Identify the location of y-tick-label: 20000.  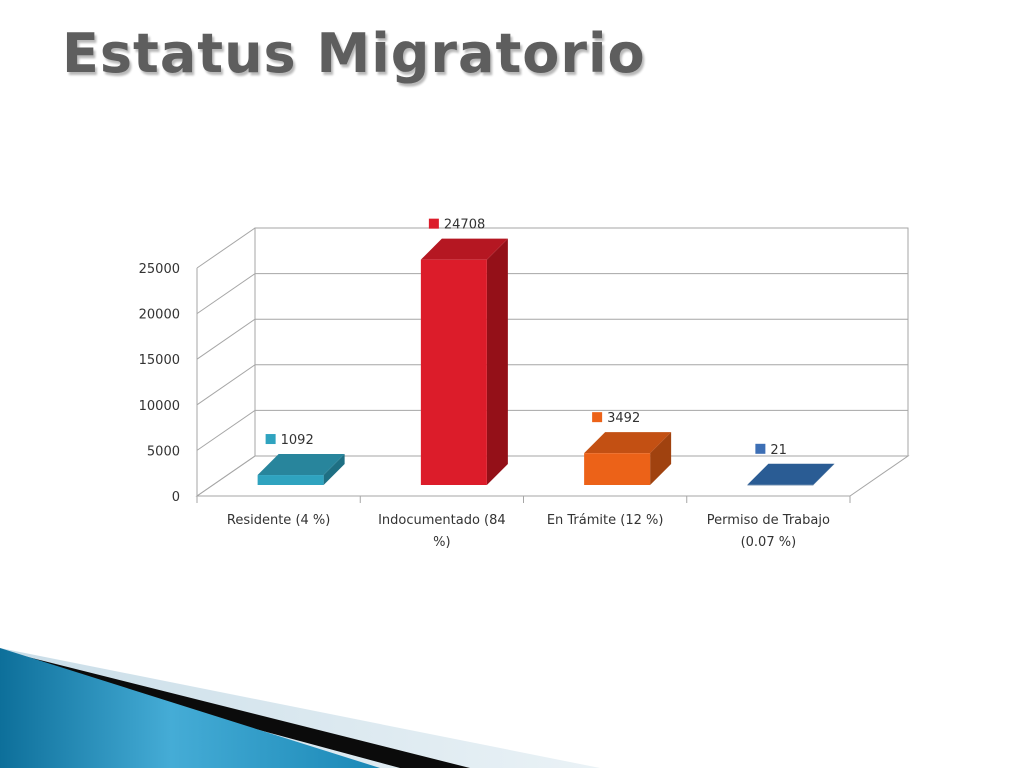
(159, 315).